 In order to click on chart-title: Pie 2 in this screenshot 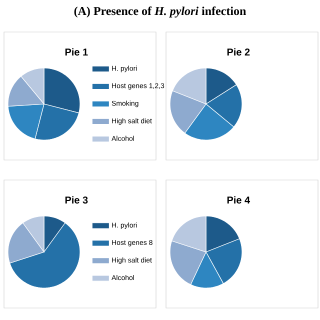, I will do `click(238, 52)`.